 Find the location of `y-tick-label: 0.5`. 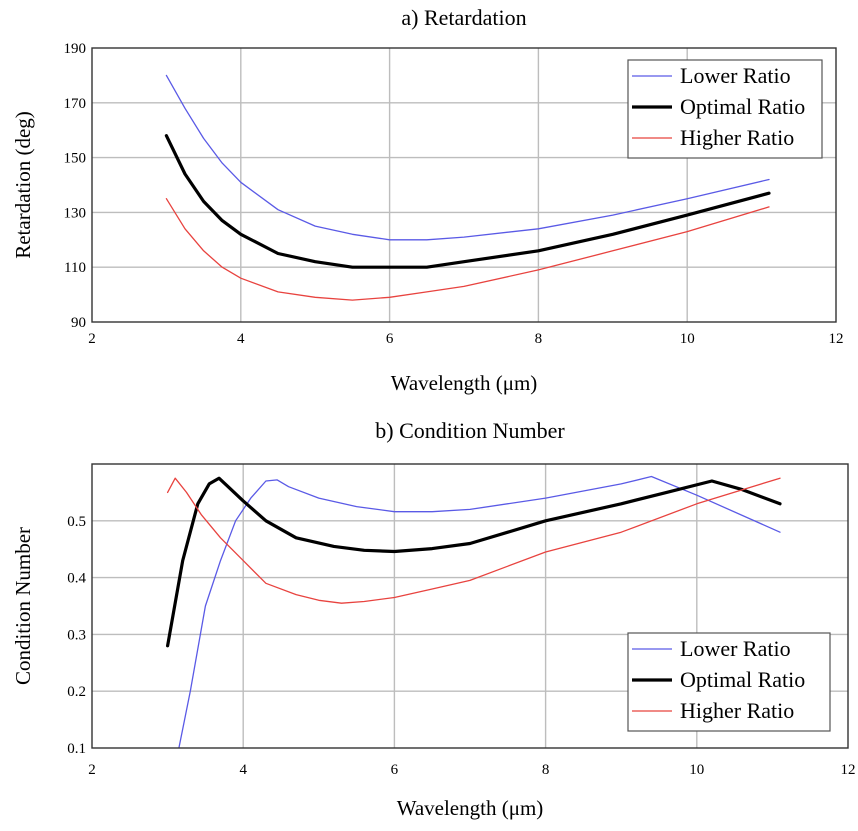

y-tick-label: 0.5 is located at coordinates (76, 522).